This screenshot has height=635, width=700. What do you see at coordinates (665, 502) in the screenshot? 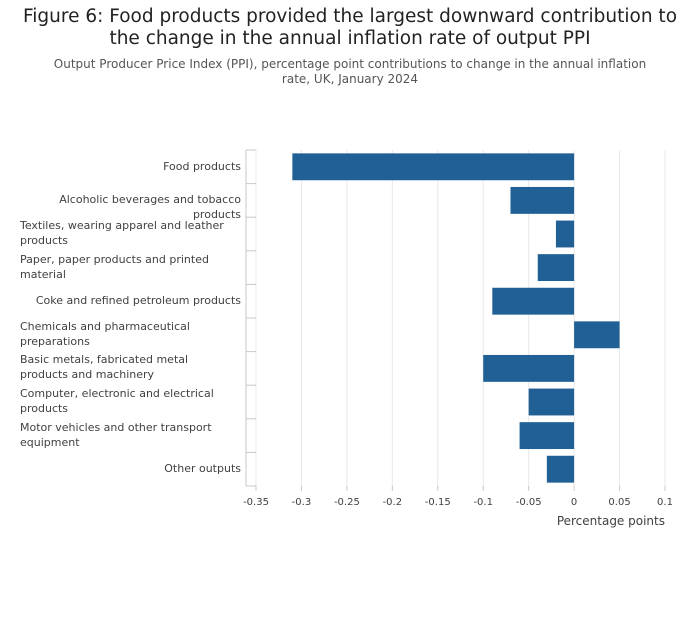
I see `x-tick-label: 0.1` at bounding box center [665, 502].